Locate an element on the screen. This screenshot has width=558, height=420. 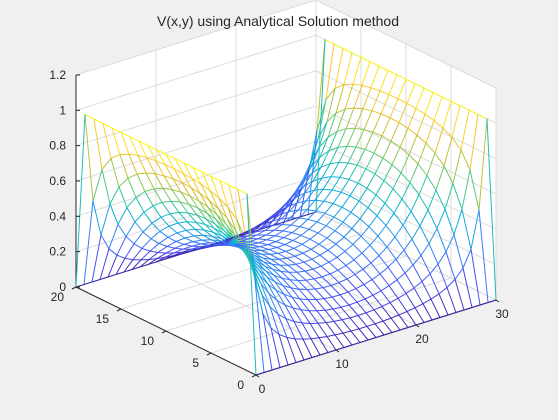
z-tick-label: 0.2 is located at coordinates (57, 252).